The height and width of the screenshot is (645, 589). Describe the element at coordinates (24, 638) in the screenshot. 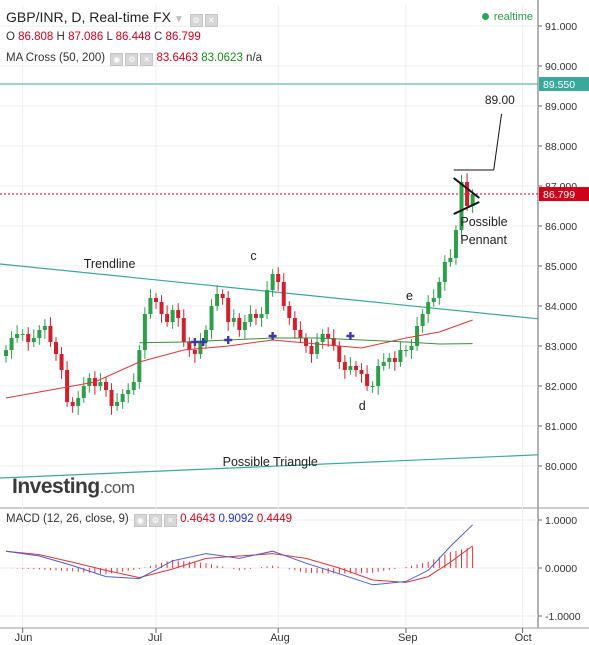

I see `x-tick-label: Jun` at that location.